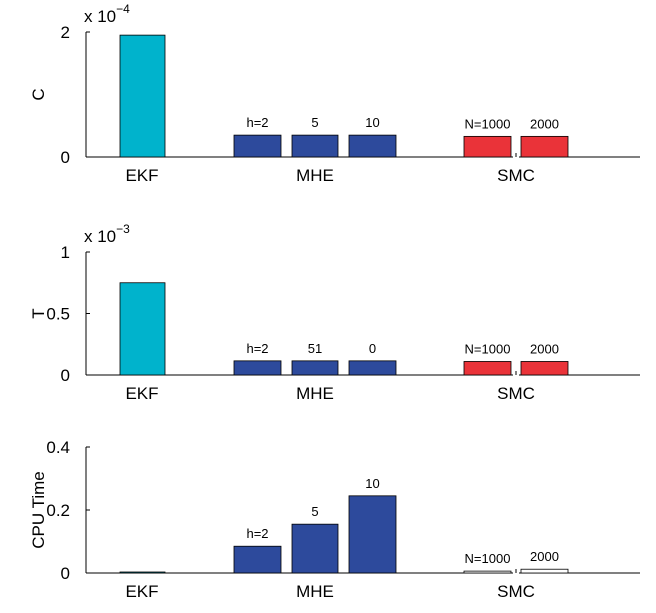 This screenshot has width=656, height=613. I want to click on y-tick-label: 0.2, so click(58, 510).